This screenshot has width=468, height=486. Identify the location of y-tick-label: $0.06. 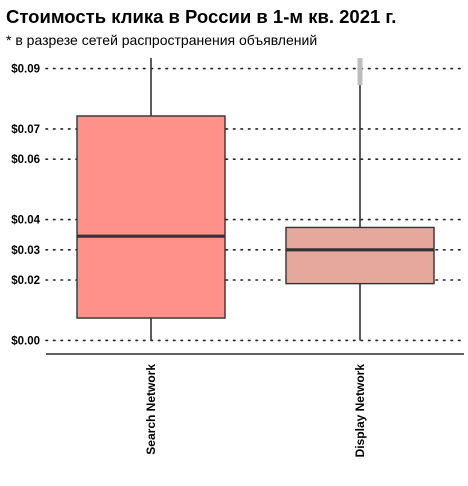
(25, 160).